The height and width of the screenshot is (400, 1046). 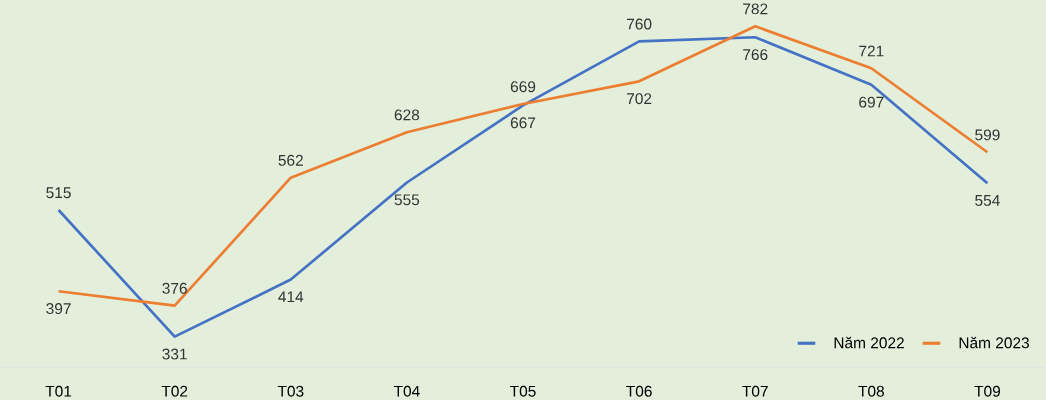 I want to click on x-tick-label: T02, so click(x=174, y=391).